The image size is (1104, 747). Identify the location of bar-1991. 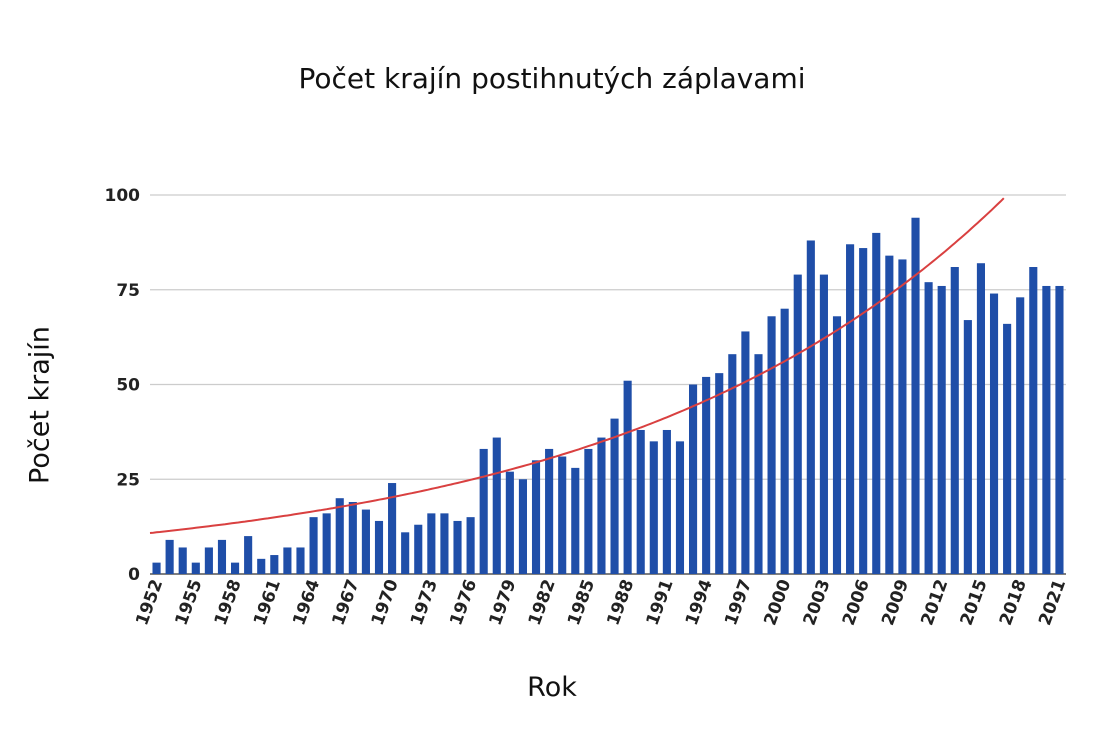
(666, 501).